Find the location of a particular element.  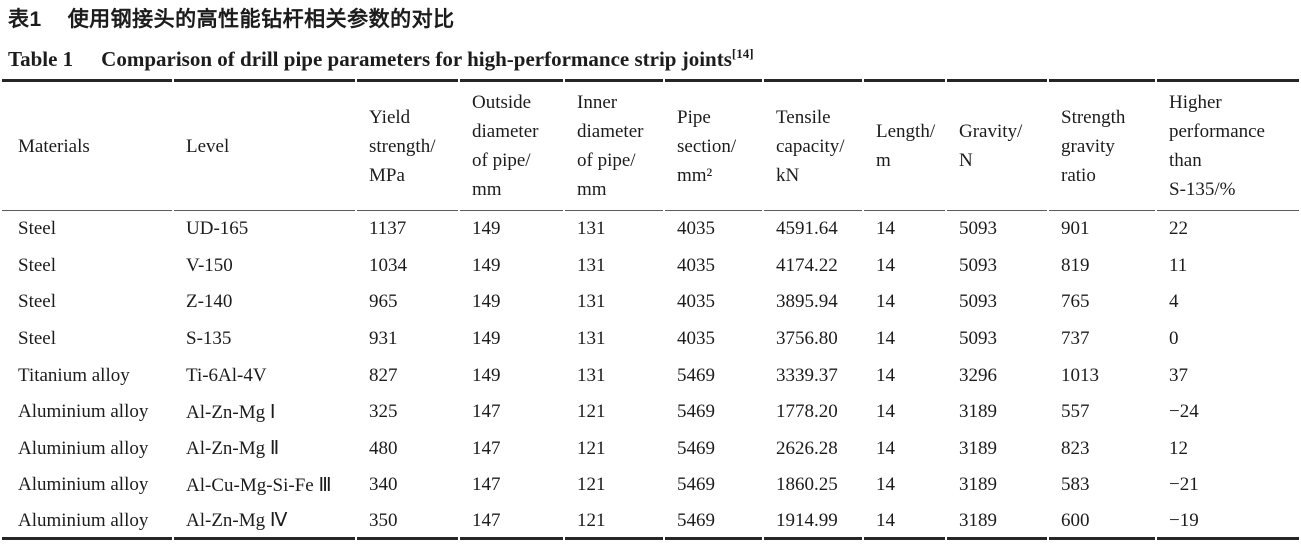

column-header-gravity: Gravity/ N is located at coordinates (997, 145).